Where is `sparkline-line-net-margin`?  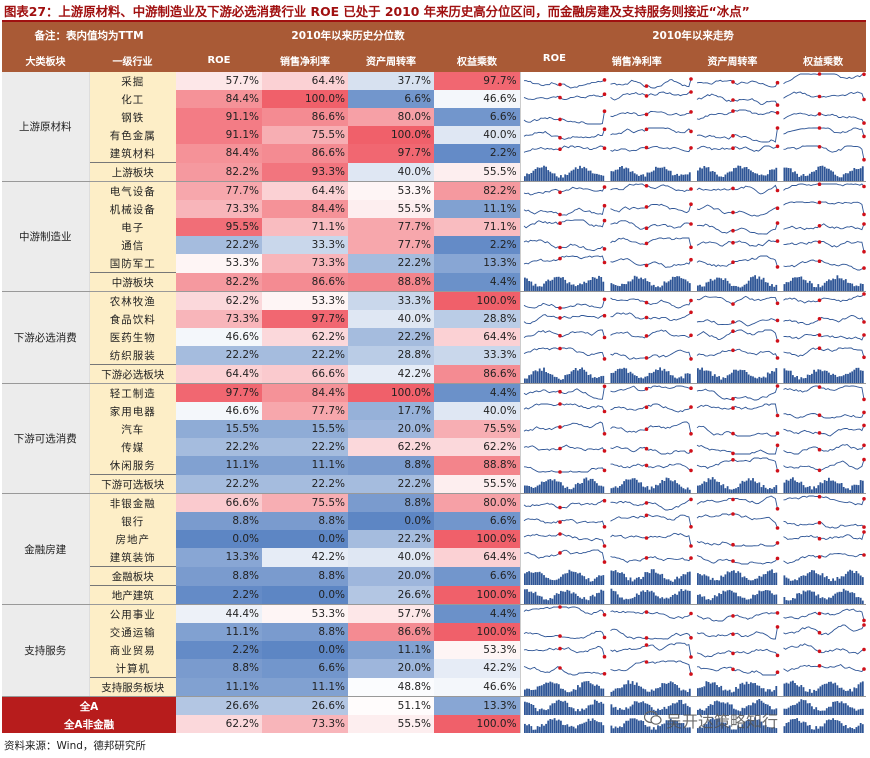
sparkline-line-net-margin is located at coordinates (650, 560).